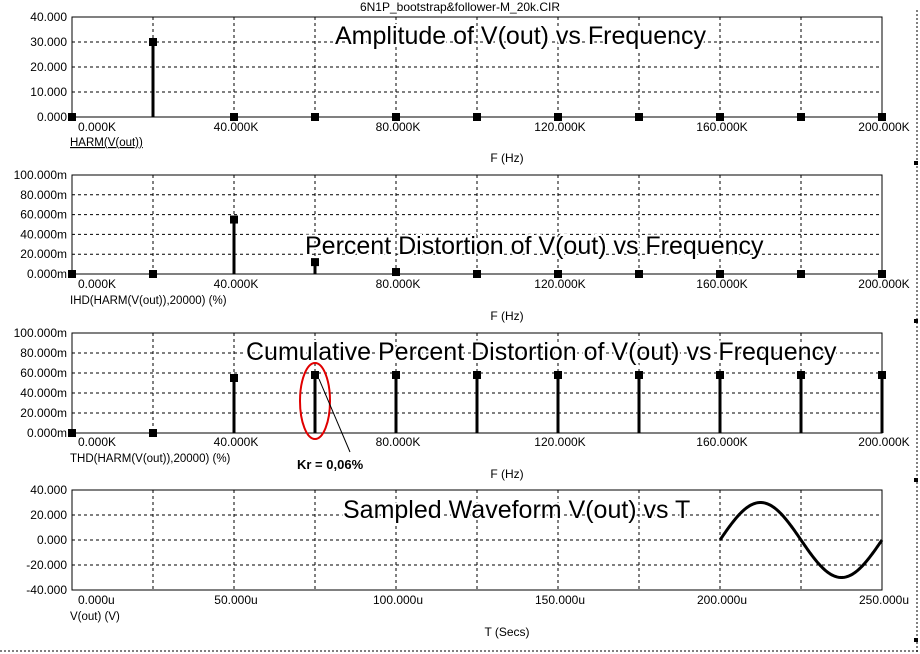 The width and height of the screenshot is (920, 654). What do you see at coordinates (48, 92) in the screenshot?
I see `y-tick-label: 10.000` at bounding box center [48, 92].